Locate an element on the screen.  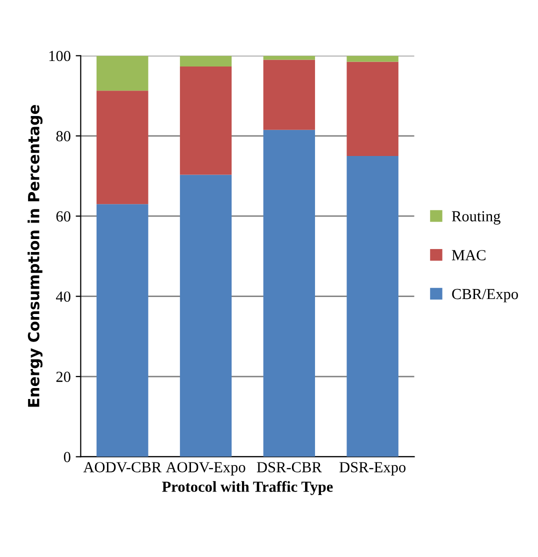
y-tick-label: 40 is located at coordinates (63, 296).